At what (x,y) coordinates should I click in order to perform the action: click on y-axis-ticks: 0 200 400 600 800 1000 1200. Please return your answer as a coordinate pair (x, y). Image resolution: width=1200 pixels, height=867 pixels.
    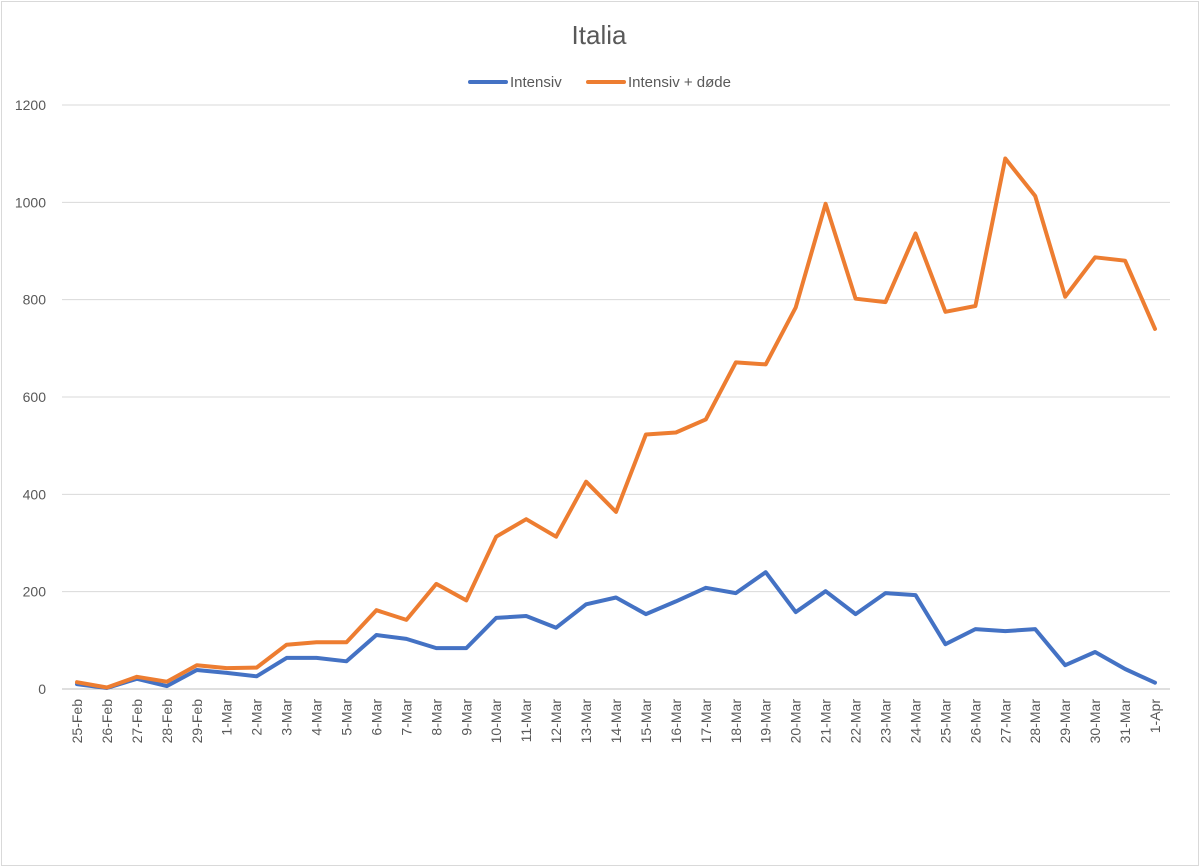
    Looking at the image, I should click on (30, 397).